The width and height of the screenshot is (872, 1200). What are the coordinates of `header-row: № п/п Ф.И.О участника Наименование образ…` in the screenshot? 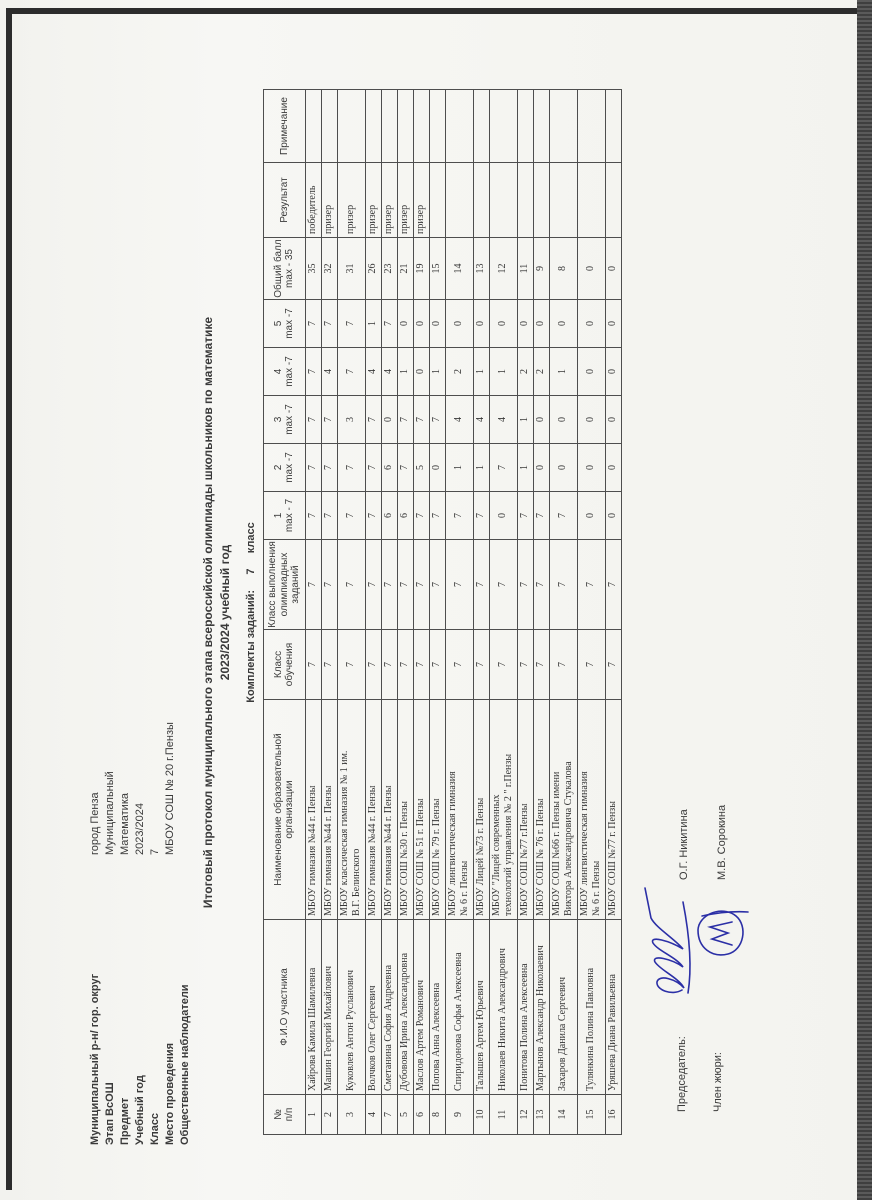 It's located at (284, 612).